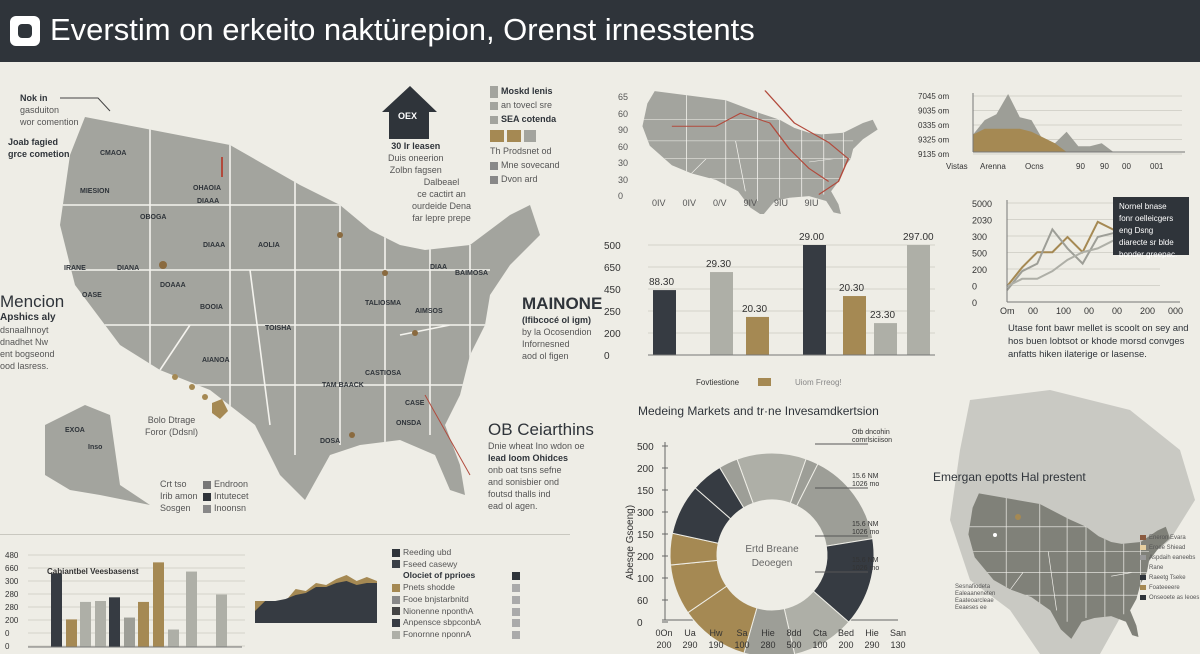 The width and height of the screenshot is (1200, 654). I want to click on route-y-tick: 30, so click(623, 163).